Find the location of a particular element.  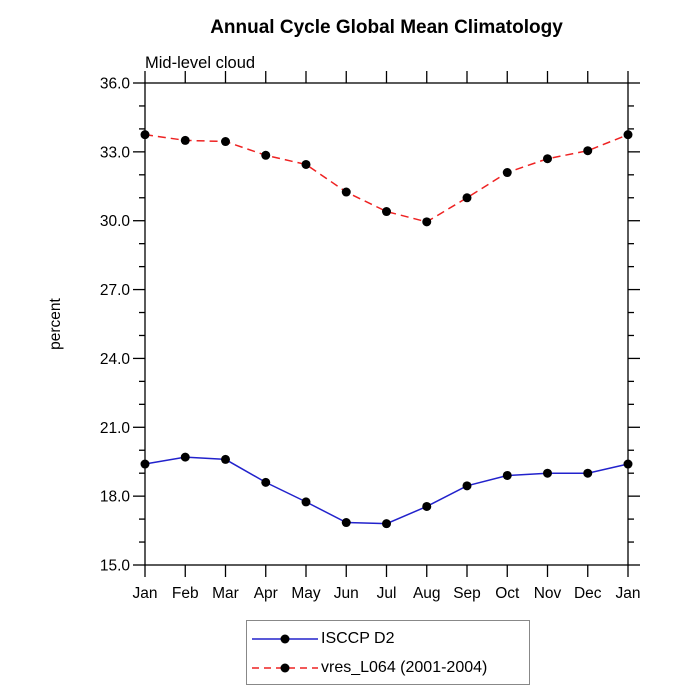

svg-text: Oct is located at coordinates (507, 593).